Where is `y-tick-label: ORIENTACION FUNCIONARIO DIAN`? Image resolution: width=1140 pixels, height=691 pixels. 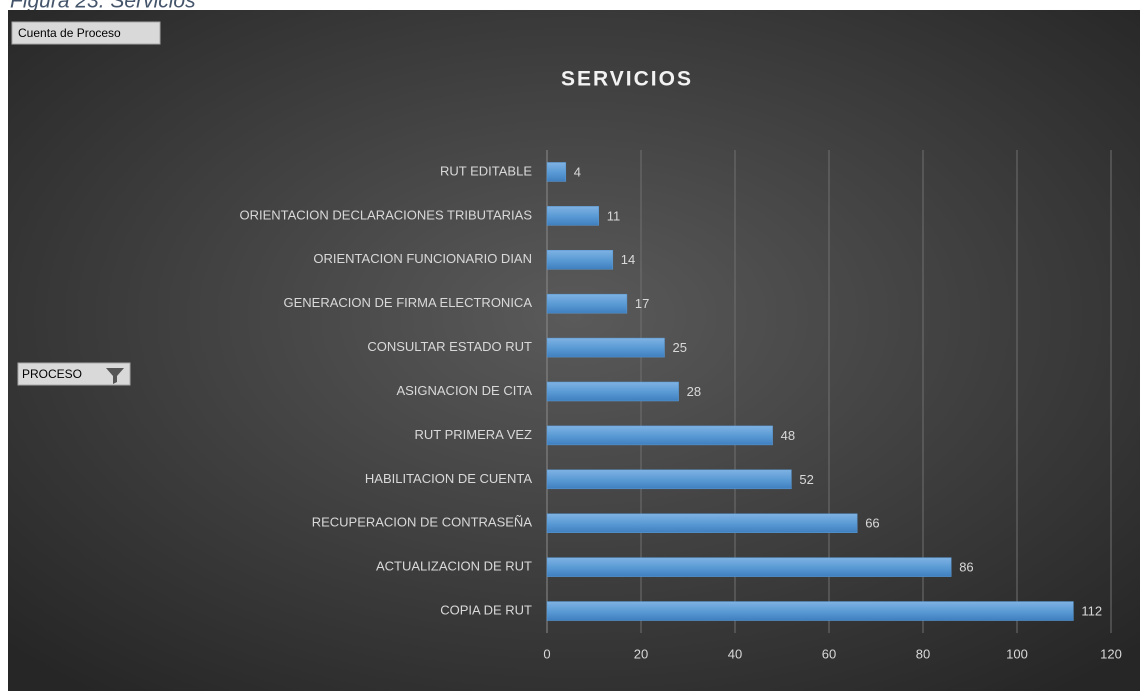 y-tick-label: ORIENTACION FUNCIONARIO DIAN is located at coordinates (422, 258).